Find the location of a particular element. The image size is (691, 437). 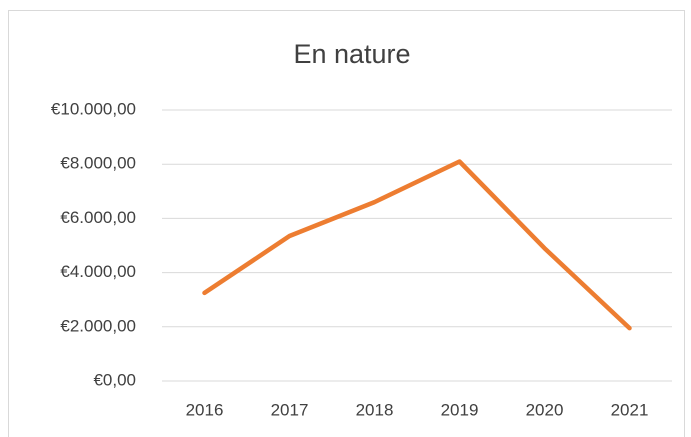

x-tick-label: 2021 is located at coordinates (630, 409).